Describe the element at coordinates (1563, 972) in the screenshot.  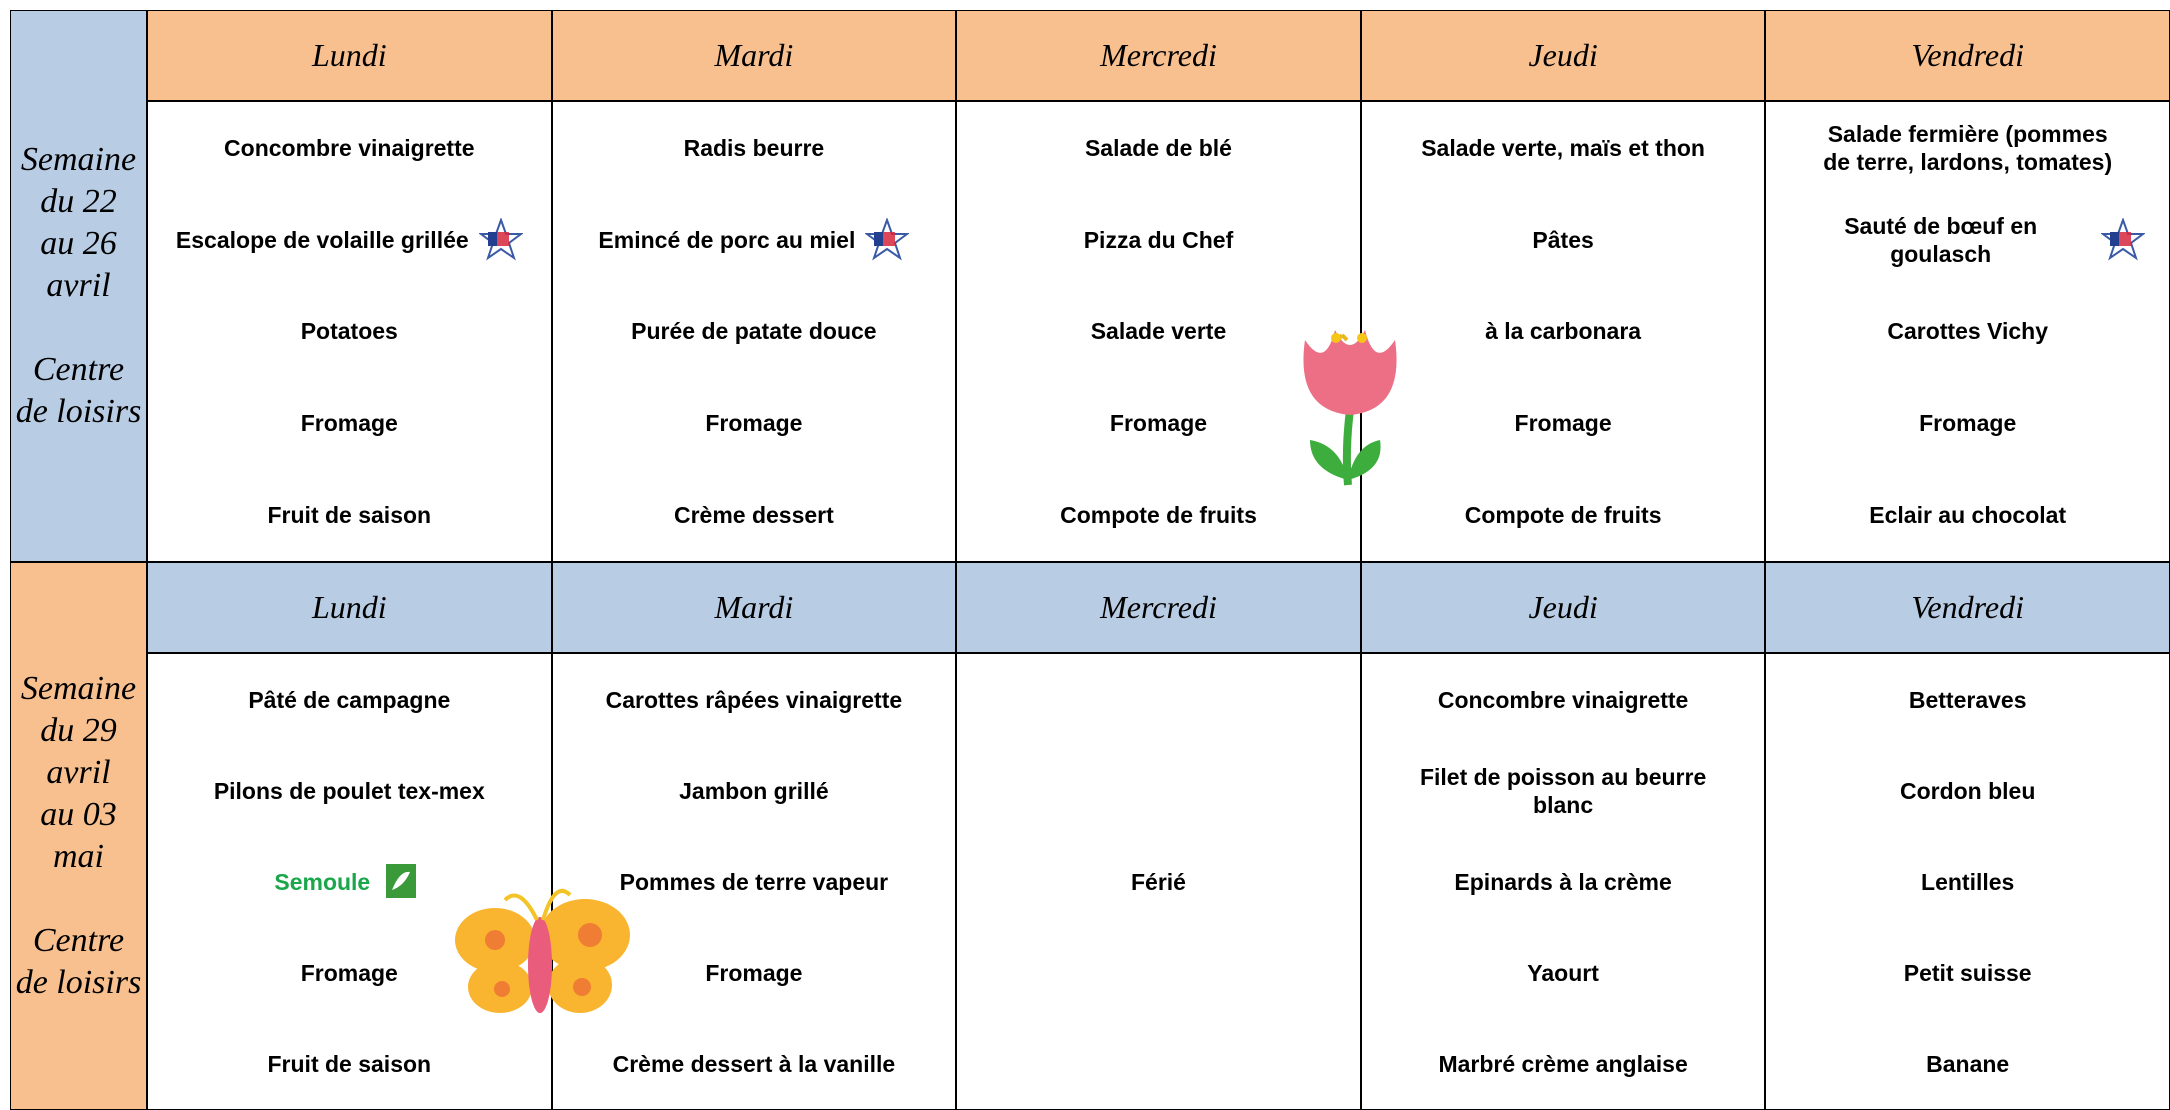
I see `dish: Yaourt` at that location.